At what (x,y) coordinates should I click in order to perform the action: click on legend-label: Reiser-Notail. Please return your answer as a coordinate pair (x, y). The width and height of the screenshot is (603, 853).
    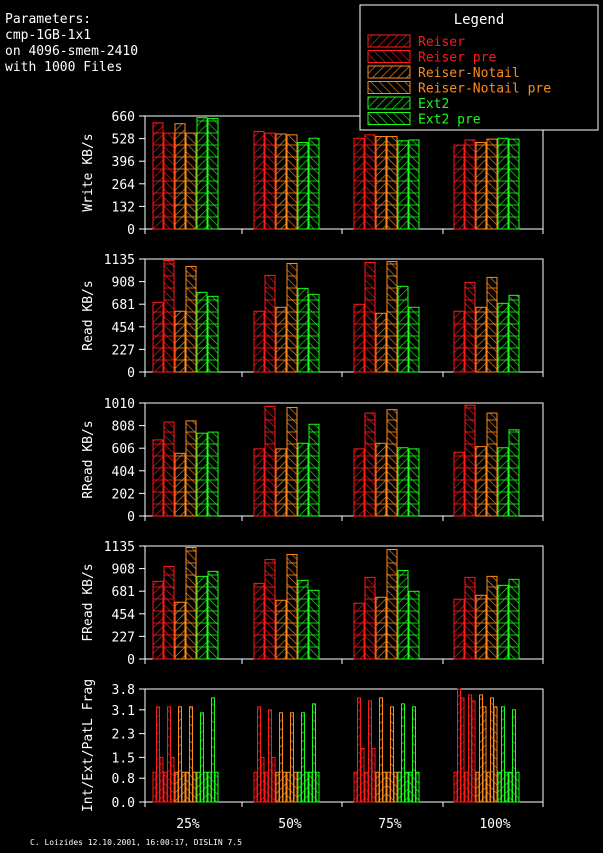
    Looking at the image, I should click on (469, 73).